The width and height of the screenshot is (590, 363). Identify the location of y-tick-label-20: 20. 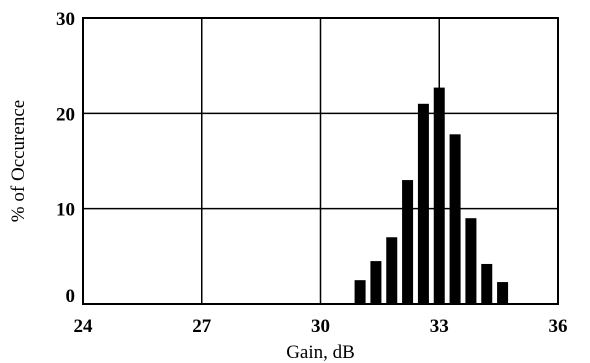
(65, 114).